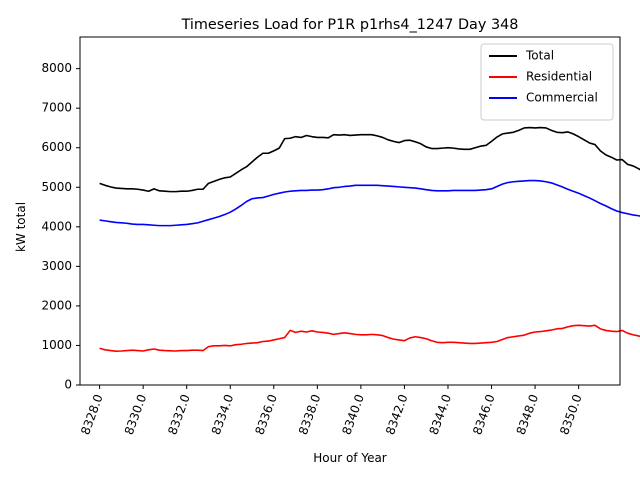  I want to click on legend-label-residential: Residential, so click(559, 77).